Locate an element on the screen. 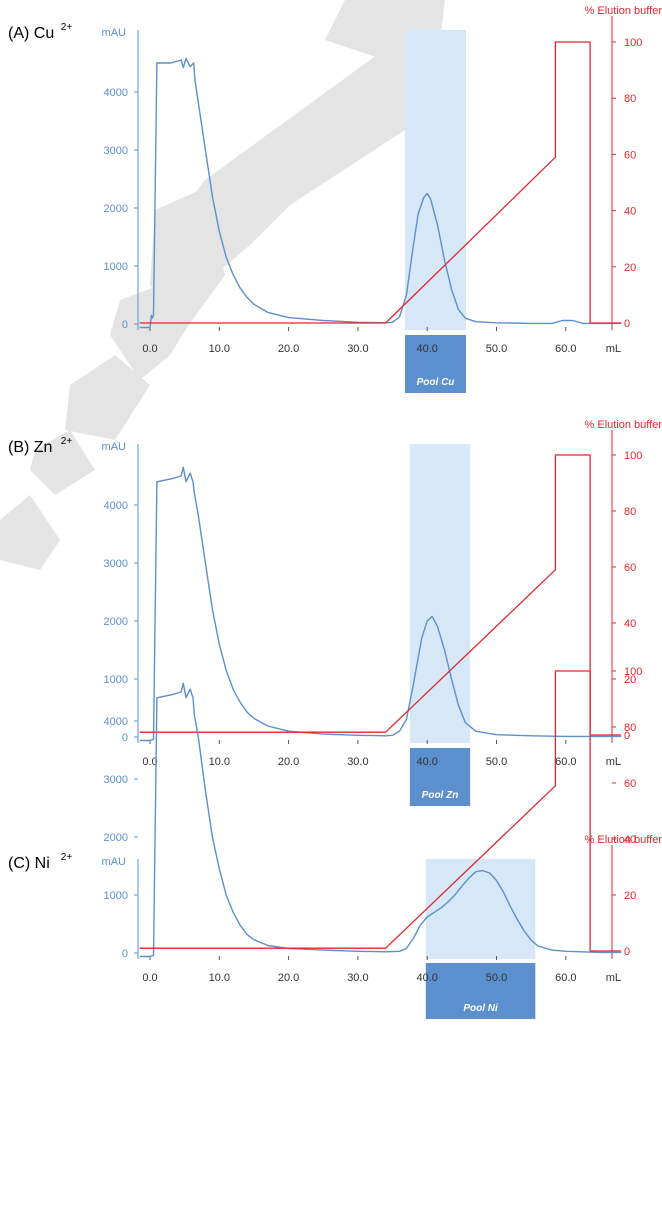 The height and width of the screenshot is (1222, 662). pool-label: Pool Ni is located at coordinates (480, 1008).